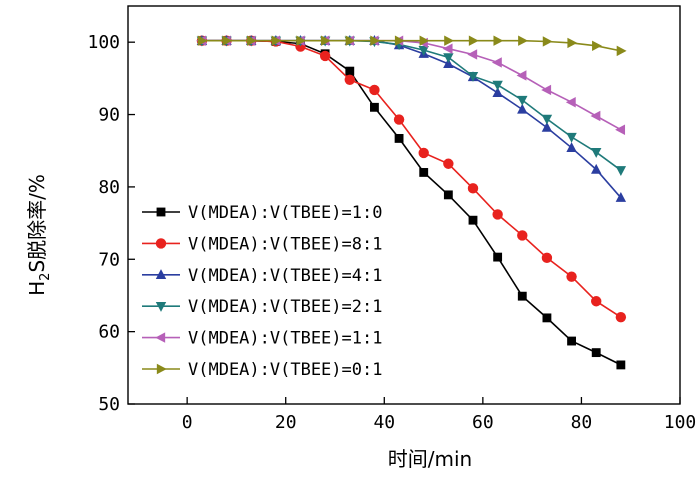 This screenshot has height=480, width=700. What do you see at coordinates (109, 404) in the screenshot?
I see `y-tick-label: 50` at bounding box center [109, 404].